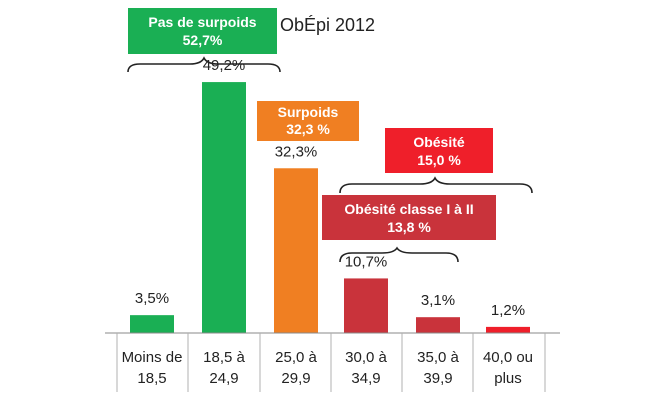 This screenshot has width=655, height=400. What do you see at coordinates (296, 357) in the screenshot?
I see `x-tick-label: 25,0 à` at bounding box center [296, 357].